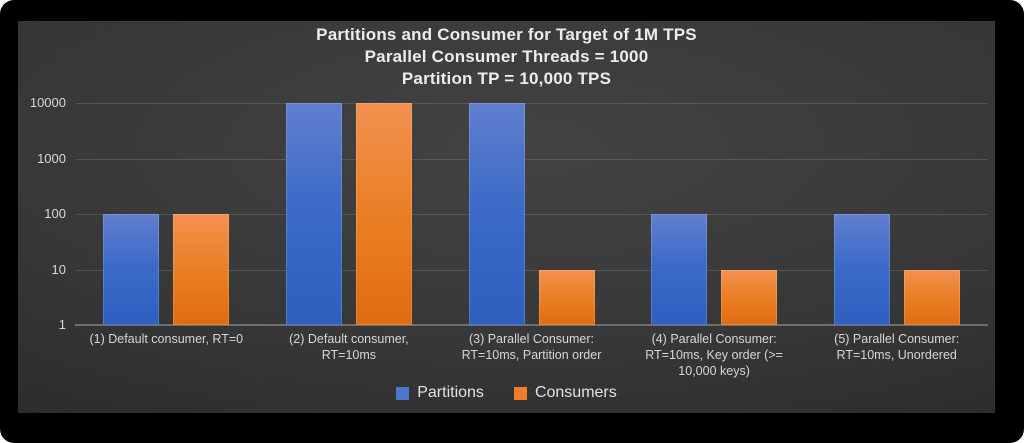 Image resolution: width=1024 pixels, height=443 pixels. What do you see at coordinates (403, 393) in the screenshot?
I see `legend-swatch-partitions-icon` at bounding box center [403, 393].